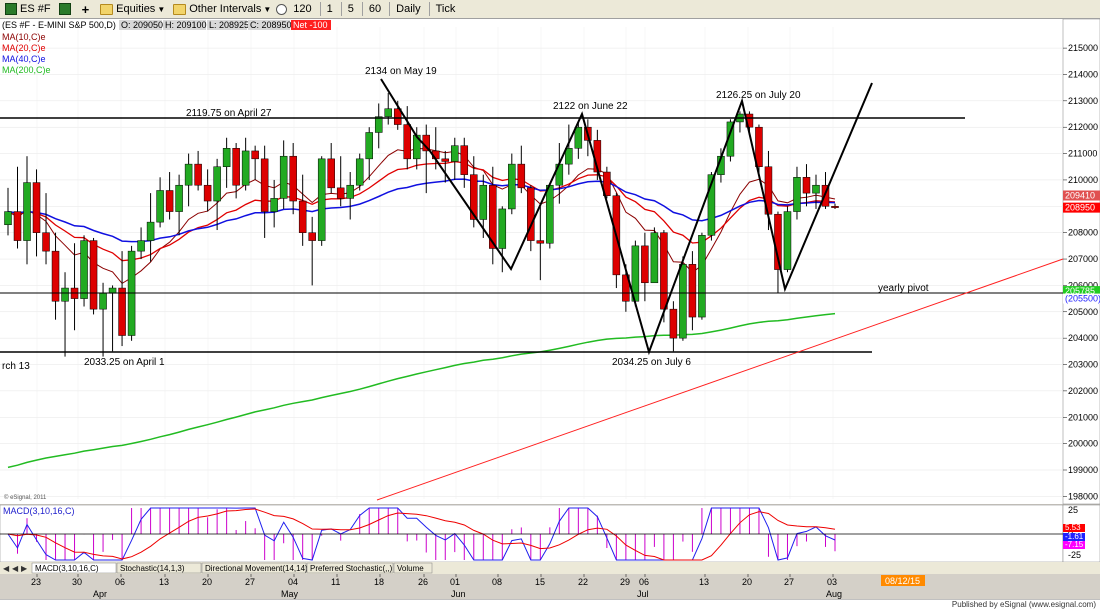 The width and height of the screenshot is (1100, 610). I want to click on macd-label: MACD(3,10,16,C), so click(39, 511).